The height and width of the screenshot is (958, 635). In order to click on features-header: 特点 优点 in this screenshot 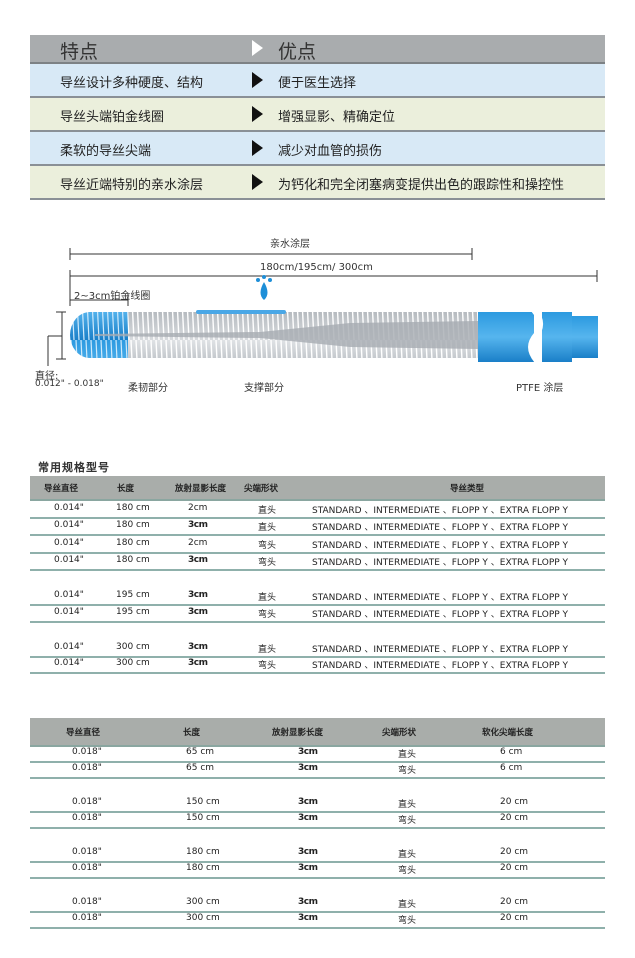, I will do `click(317, 49)`.